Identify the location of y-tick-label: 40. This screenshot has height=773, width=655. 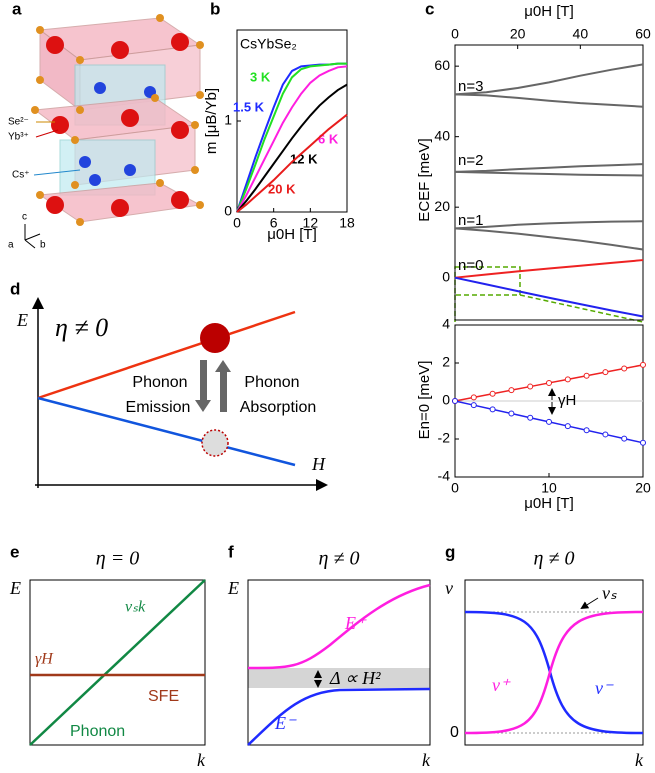
(442, 135).